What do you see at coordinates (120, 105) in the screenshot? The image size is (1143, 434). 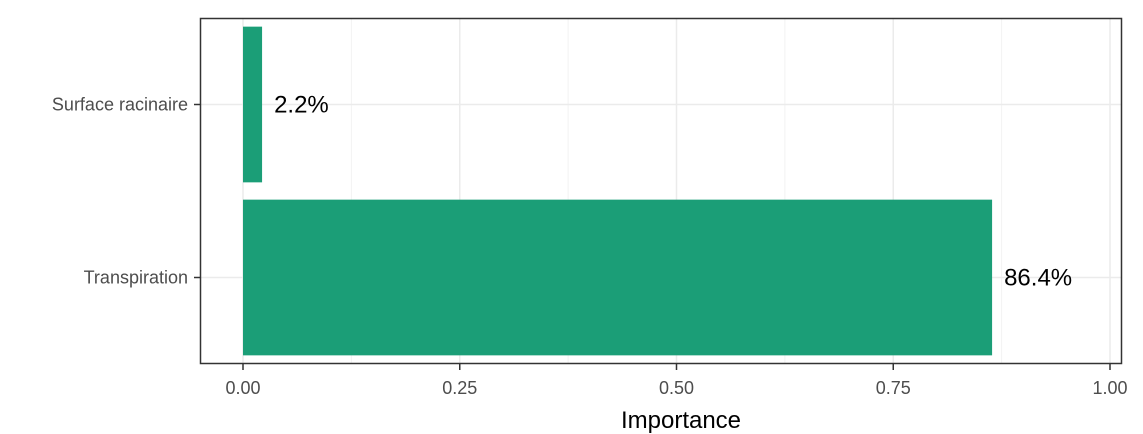 I see `y-tick-label: Surface racinaire` at bounding box center [120, 105].